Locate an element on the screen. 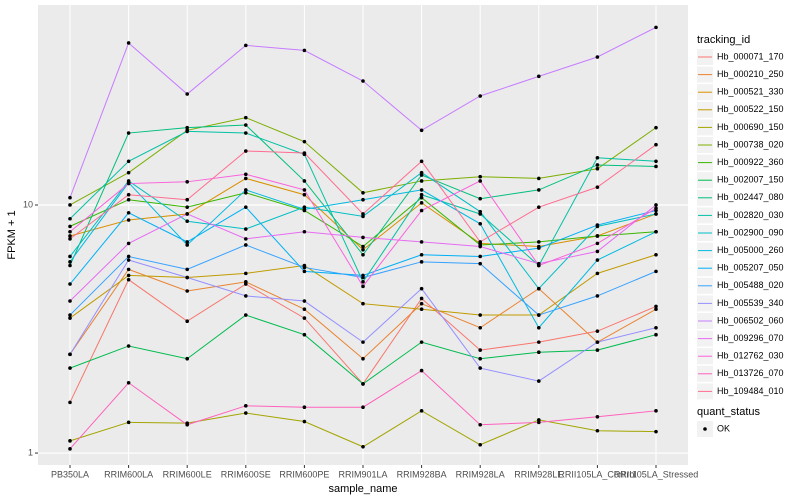  legend-label: Hb_006502_060 is located at coordinates (750, 320).